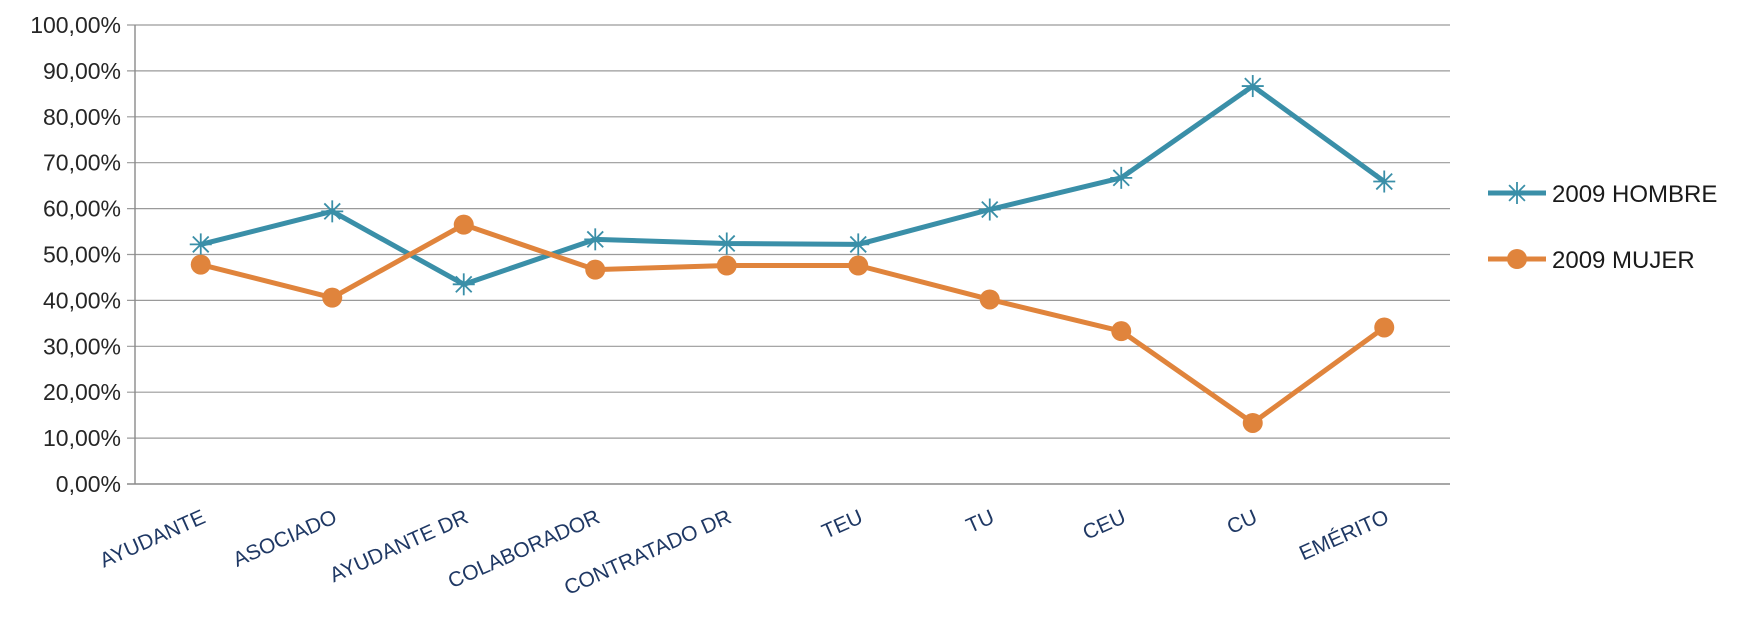  I want to click on y-tick-label: 90,00%, so click(82, 71).